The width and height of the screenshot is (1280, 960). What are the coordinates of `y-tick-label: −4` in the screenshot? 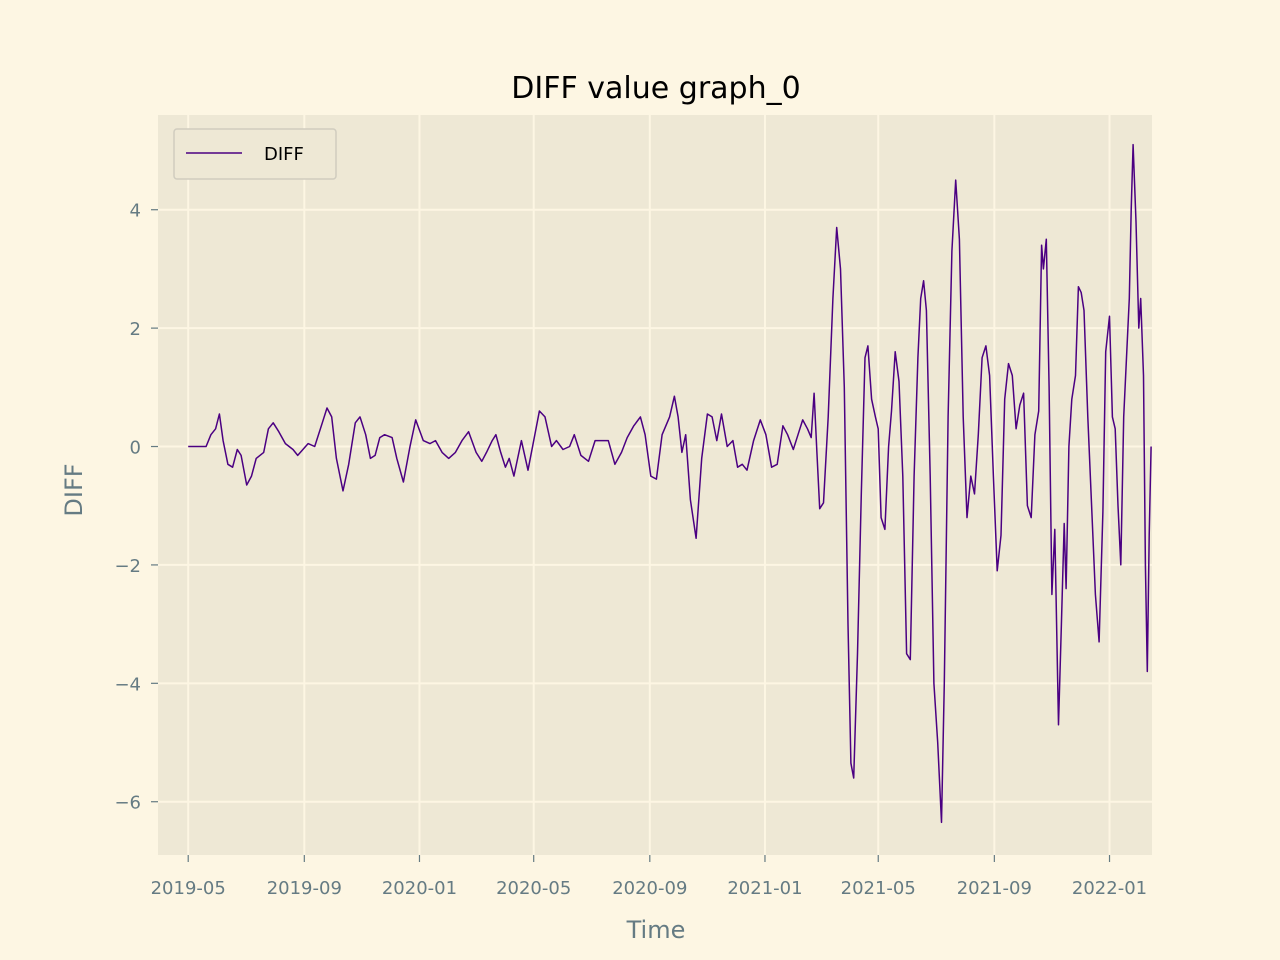 It's located at (127, 684).